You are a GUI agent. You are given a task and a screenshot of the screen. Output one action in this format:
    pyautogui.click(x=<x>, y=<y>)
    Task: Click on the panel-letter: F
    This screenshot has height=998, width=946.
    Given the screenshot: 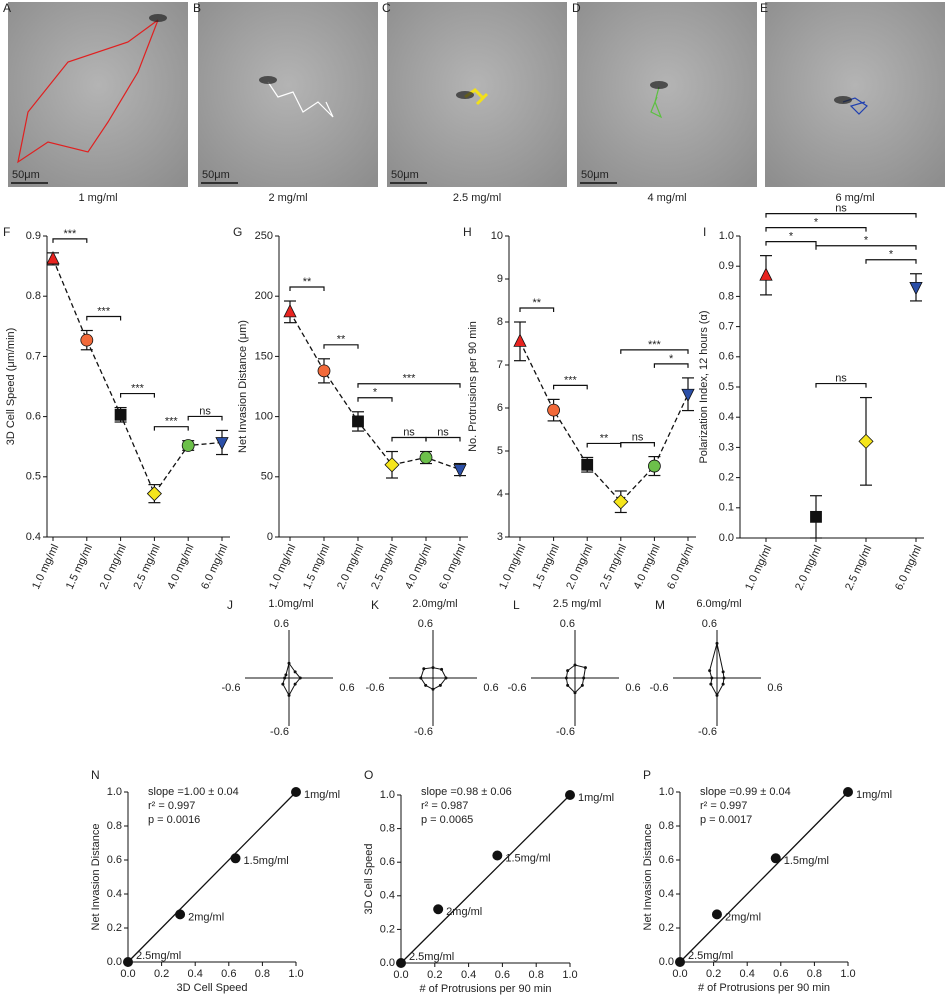 What is the action you would take?
    pyautogui.click(x=6, y=232)
    